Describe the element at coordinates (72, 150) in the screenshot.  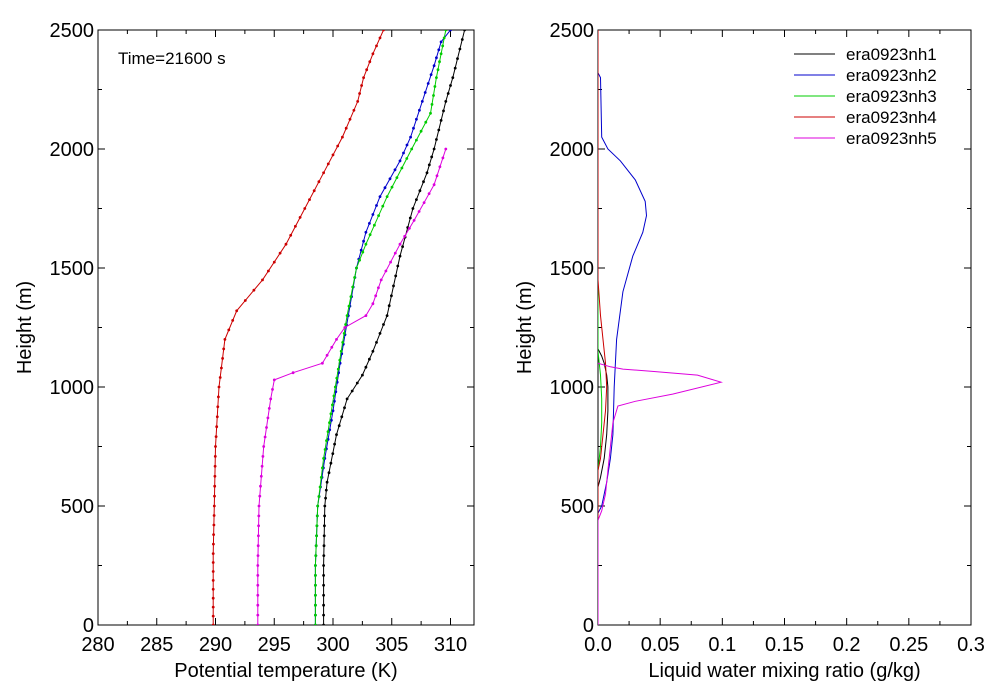
I see `y-tick-label: 2000` at that location.